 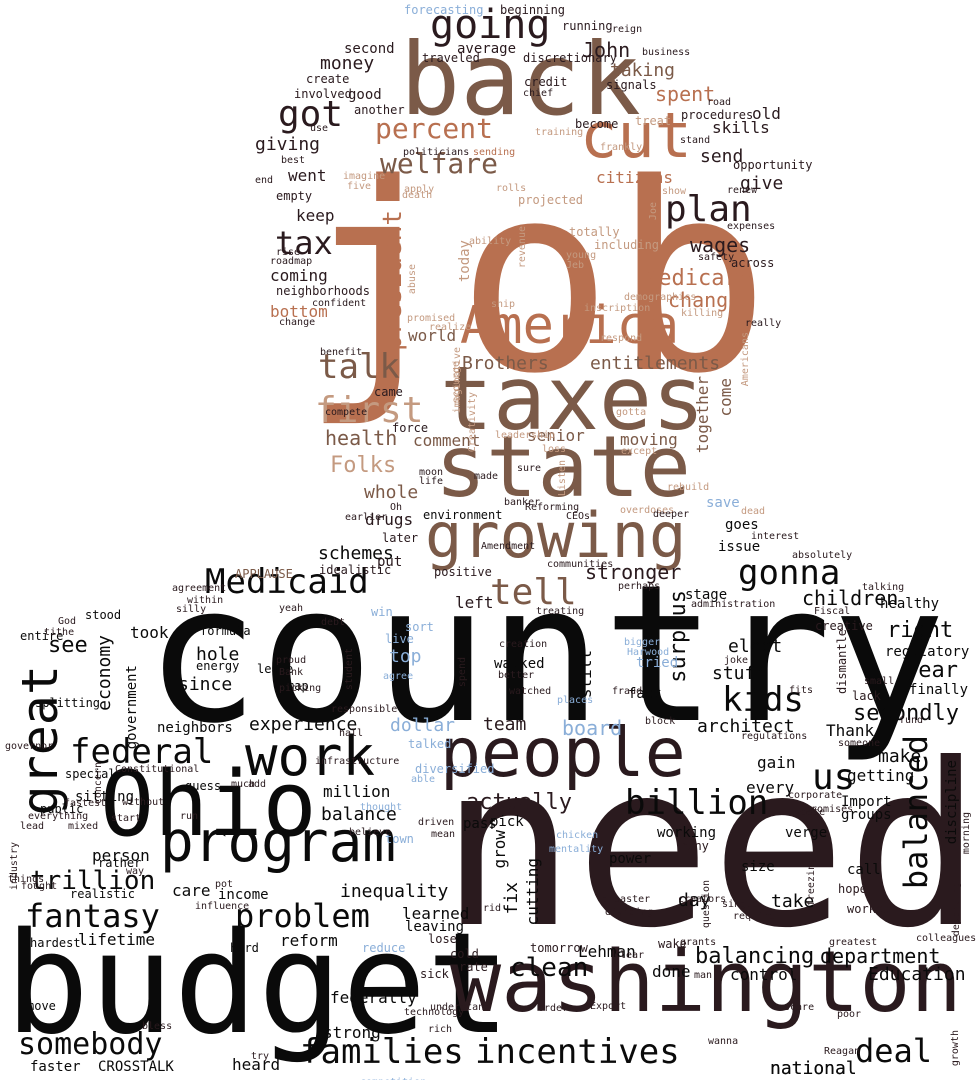 What do you see at coordinates (554, 449) in the screenshot?
I see `word-cloud-term: loss` at bounding box center [554, 449].